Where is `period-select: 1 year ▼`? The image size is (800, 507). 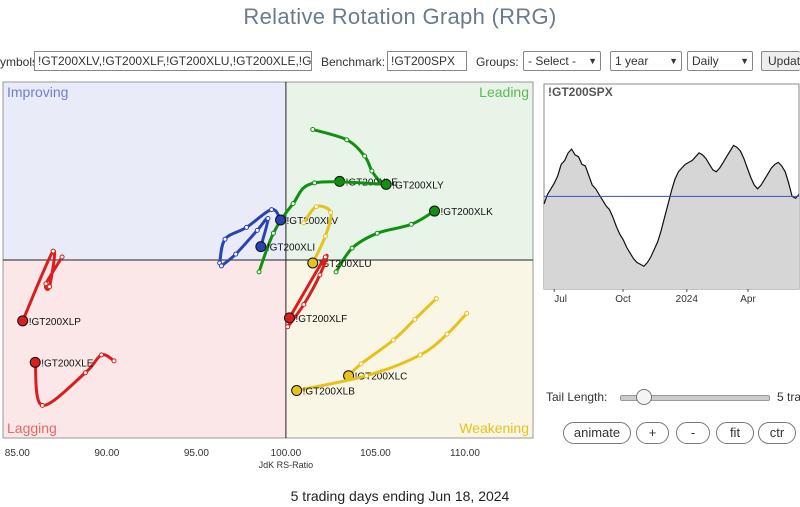
period-select: 1 year ▼ is located at coordinates (646, 61).